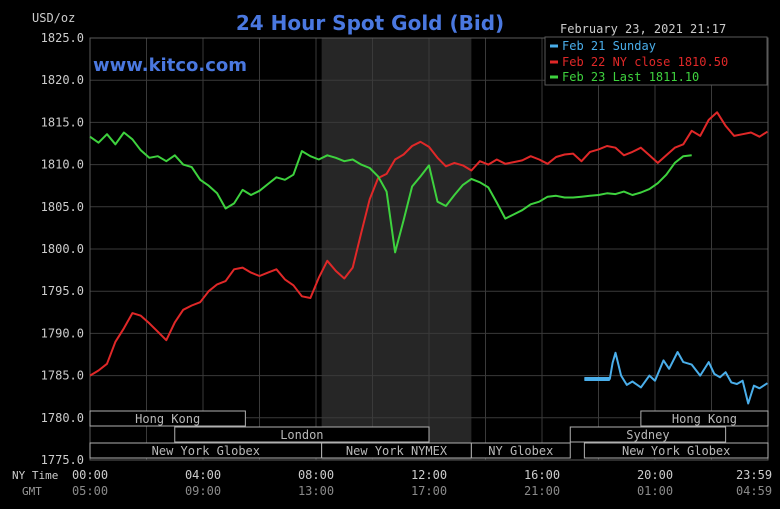 The width and height of the screenshot is (780, 509). Describe the element at coordinates (630, 77) in the screenshot. I see `legend-label-feb23: Feb 23 Last 1811.10` at that location.